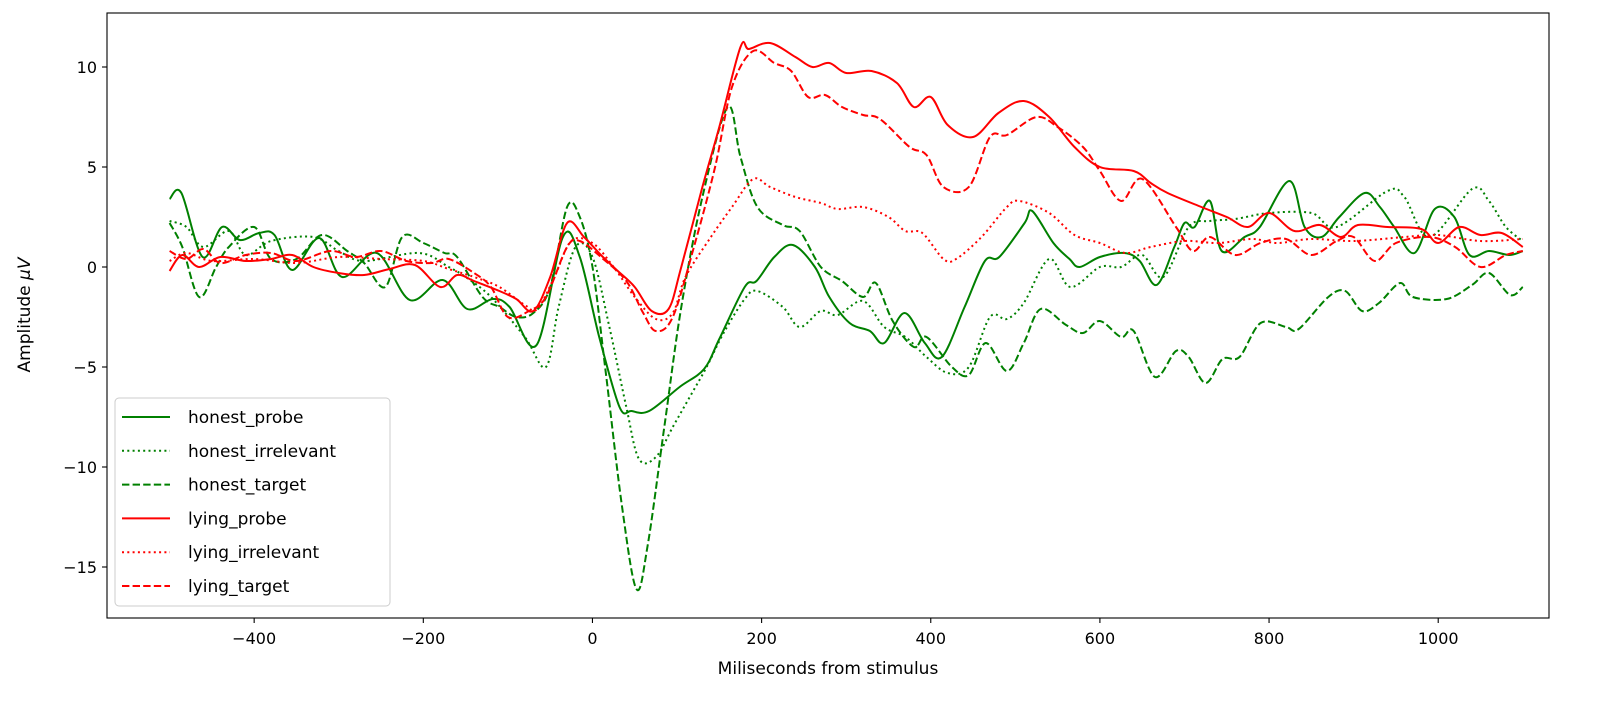  I want to click on legend-box, so click(252, 502).